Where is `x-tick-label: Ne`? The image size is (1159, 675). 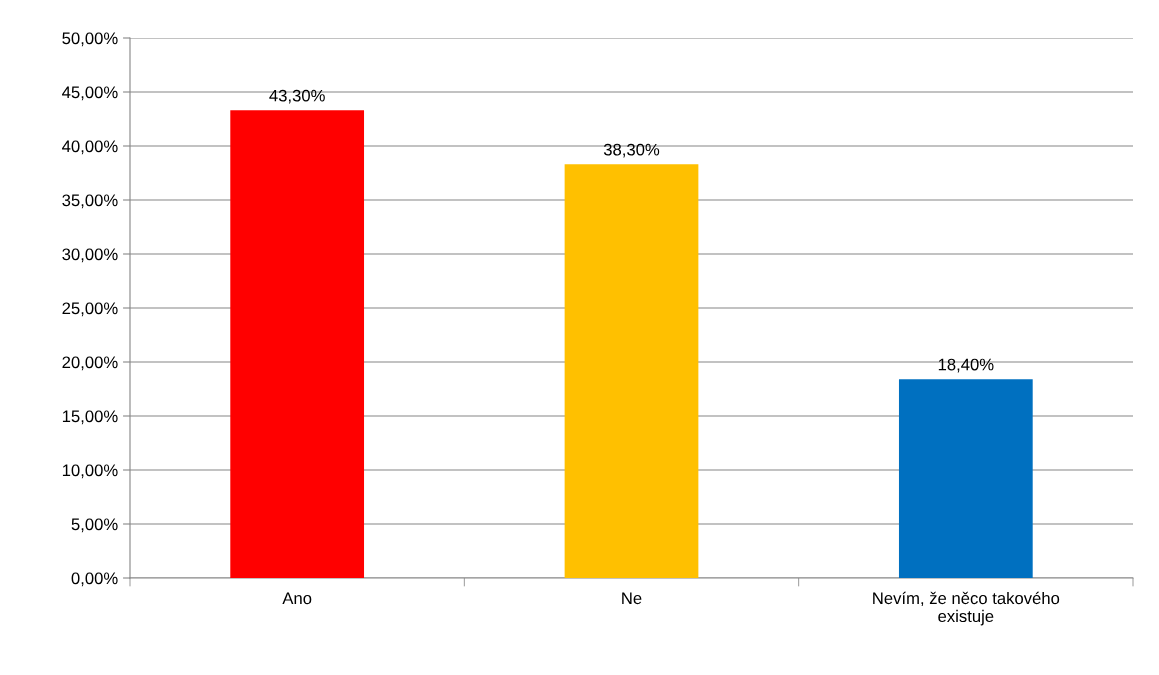 x-tick-label: Ne is located at coordinates (632, 598).